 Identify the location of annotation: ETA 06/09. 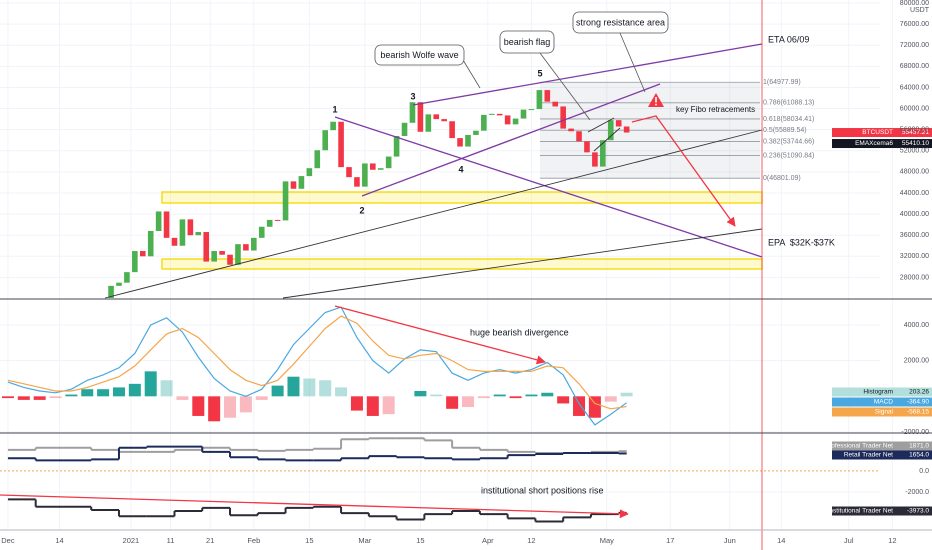
(788, 39).